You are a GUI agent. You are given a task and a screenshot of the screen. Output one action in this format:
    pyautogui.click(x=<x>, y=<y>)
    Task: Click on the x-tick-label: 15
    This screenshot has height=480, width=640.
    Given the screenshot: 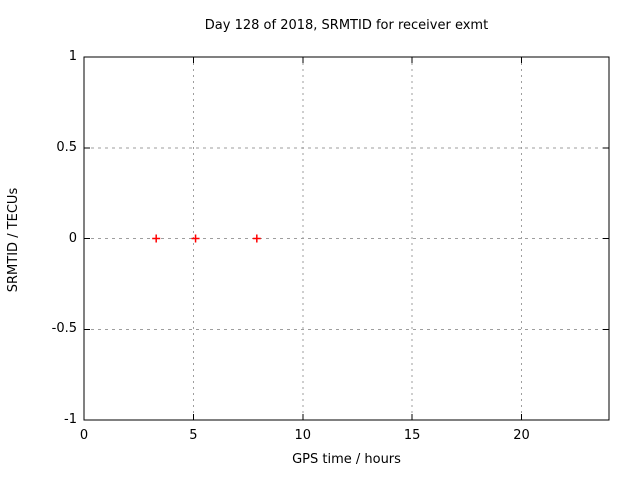 What is the action you would take?
    pyautogui.click(x=412, y=435)
    